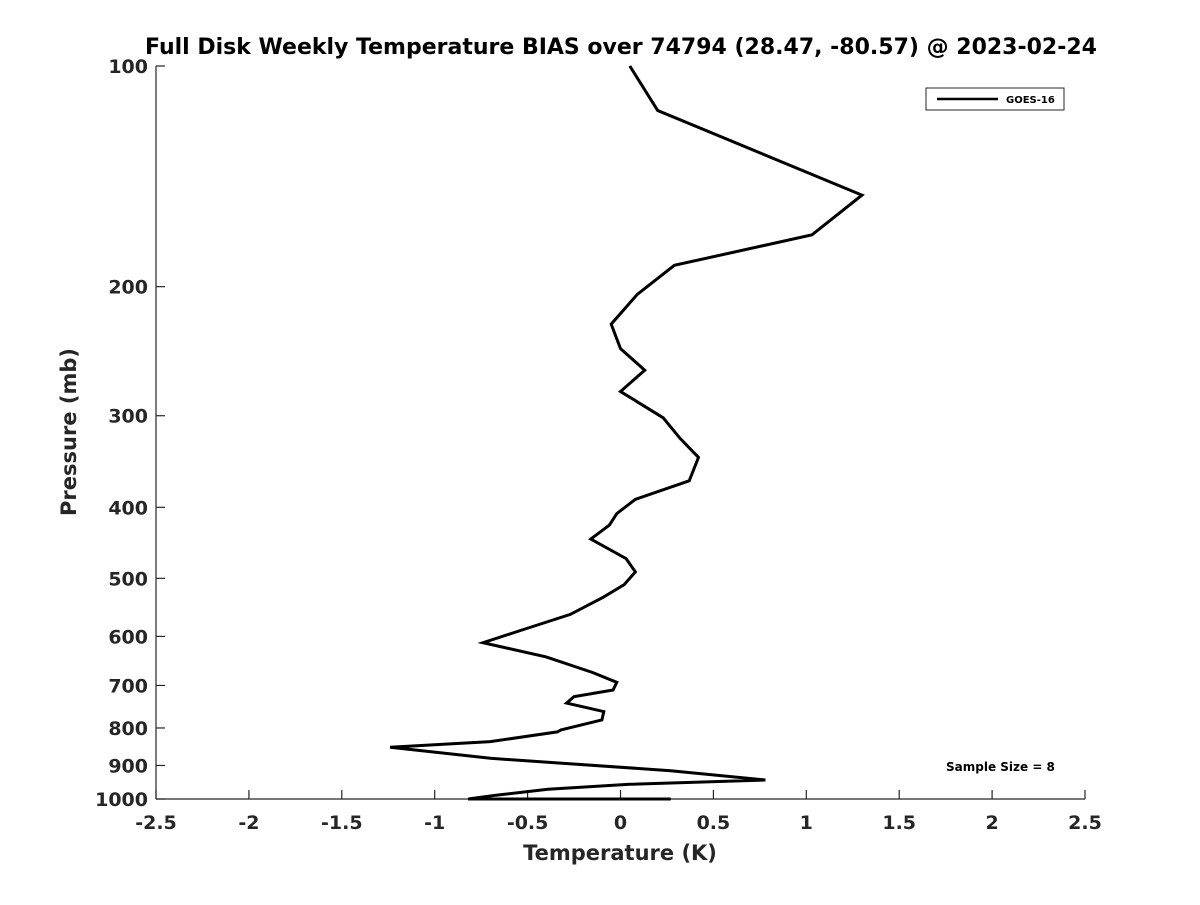 The height and width of the screenshot is (905, 1200). What do you see at coordinates (121, 800) in the screenshot?
I see `y-tick-label: 1000` at bounding box center [121, 800].